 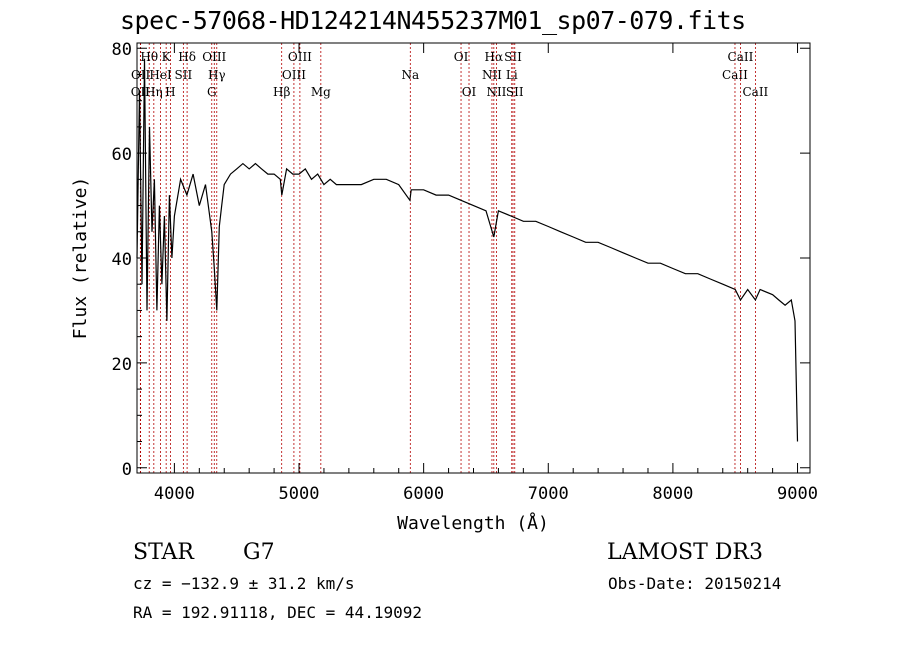 I want to click on spectral-line-label: H, so click(x=170, y=92).